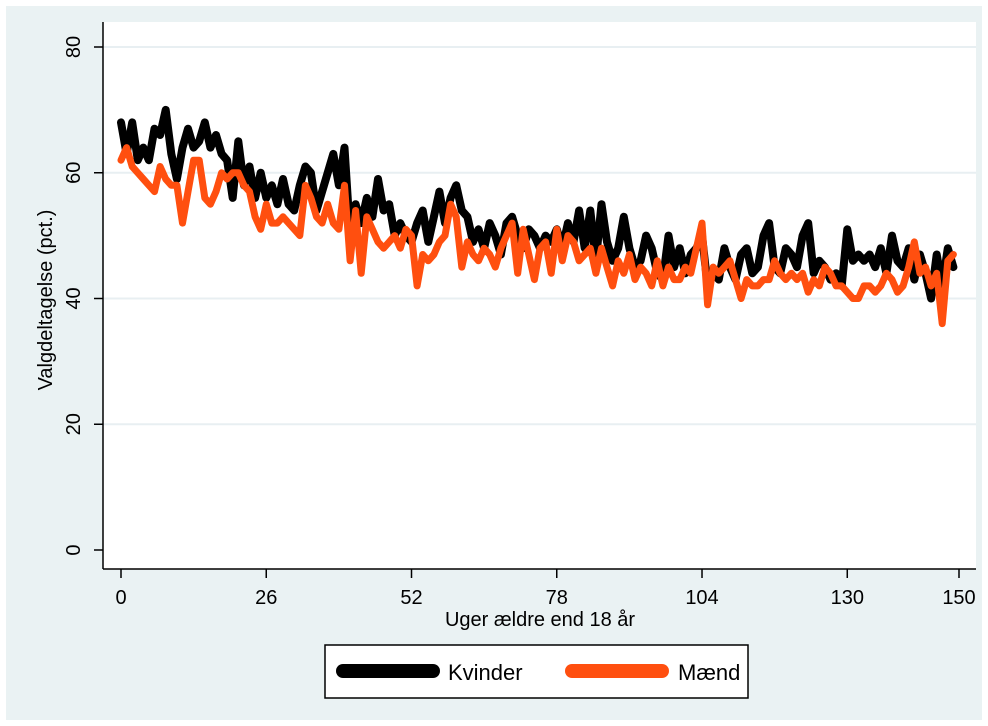 Image resolution: width=988 pixels, height=726 pixels. I want to click on x-tick-label: 104, so click(701, 598).